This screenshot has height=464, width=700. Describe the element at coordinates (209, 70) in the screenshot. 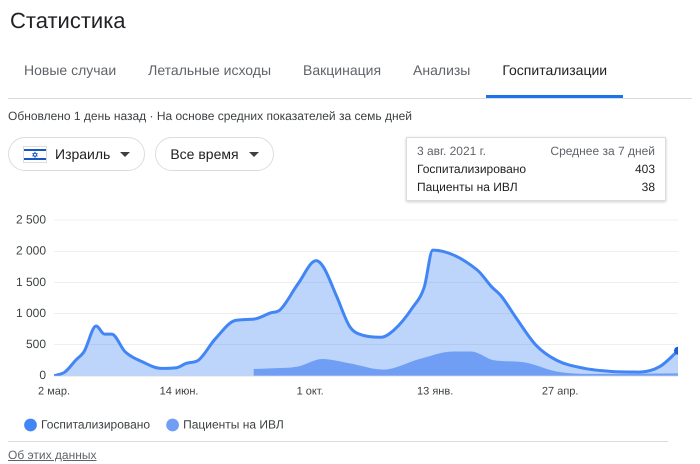

I see `text: Летальные исходы` at that location.